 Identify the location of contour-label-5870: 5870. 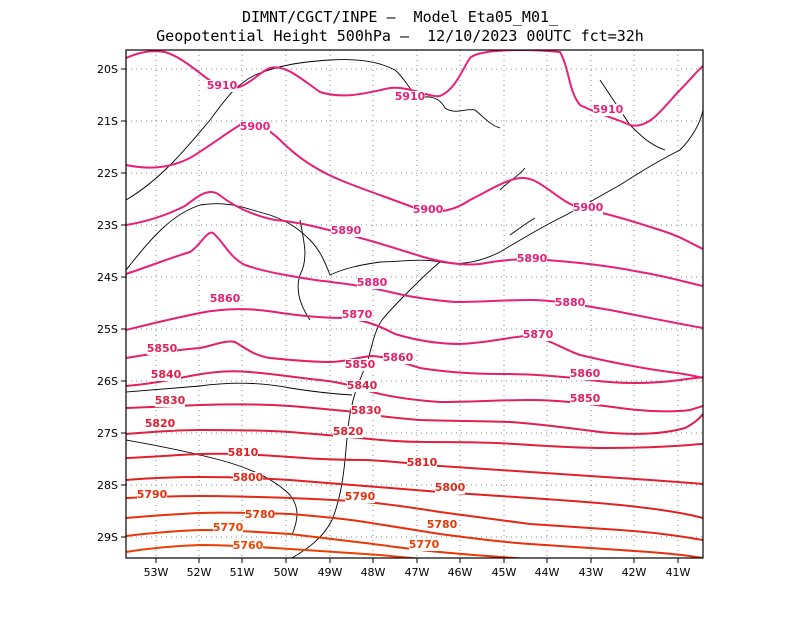
(538, 334).